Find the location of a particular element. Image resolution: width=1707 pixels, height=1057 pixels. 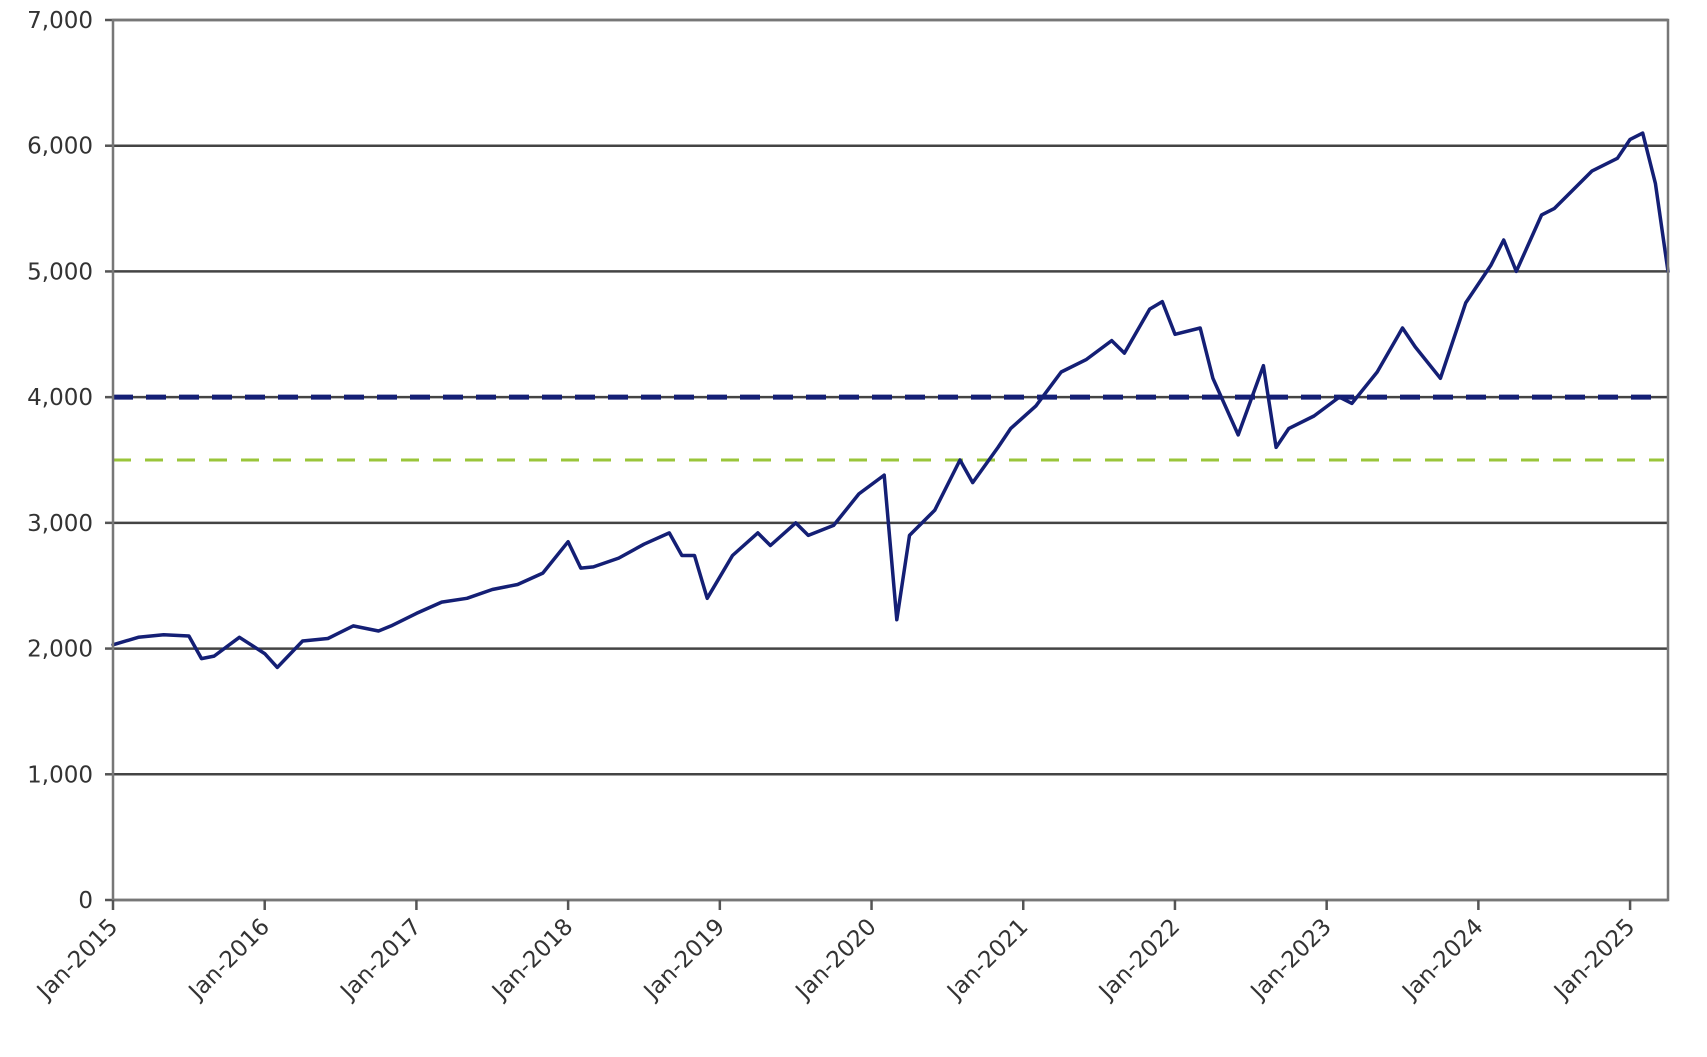

x-tick-label: Jan-2021 is located at coordinates (987, 960).